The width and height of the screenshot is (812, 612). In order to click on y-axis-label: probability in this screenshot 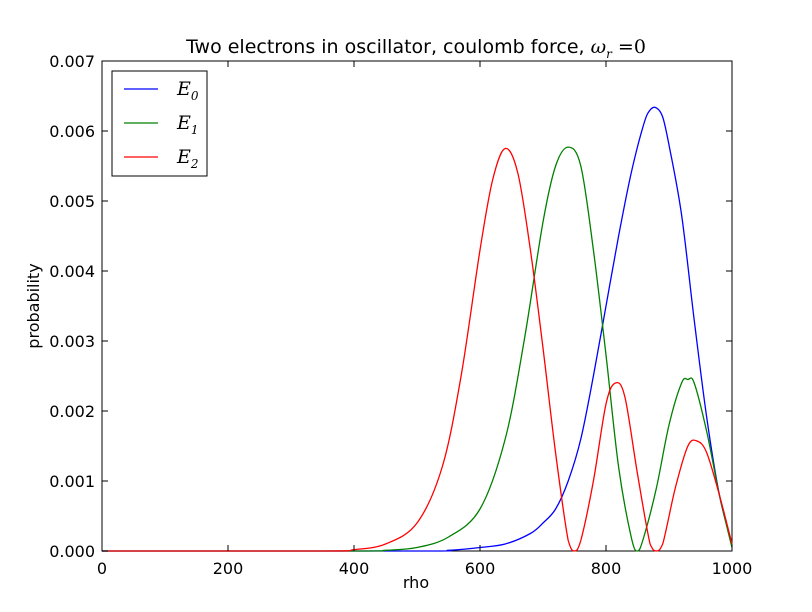, I will do `click(33, 305)`.